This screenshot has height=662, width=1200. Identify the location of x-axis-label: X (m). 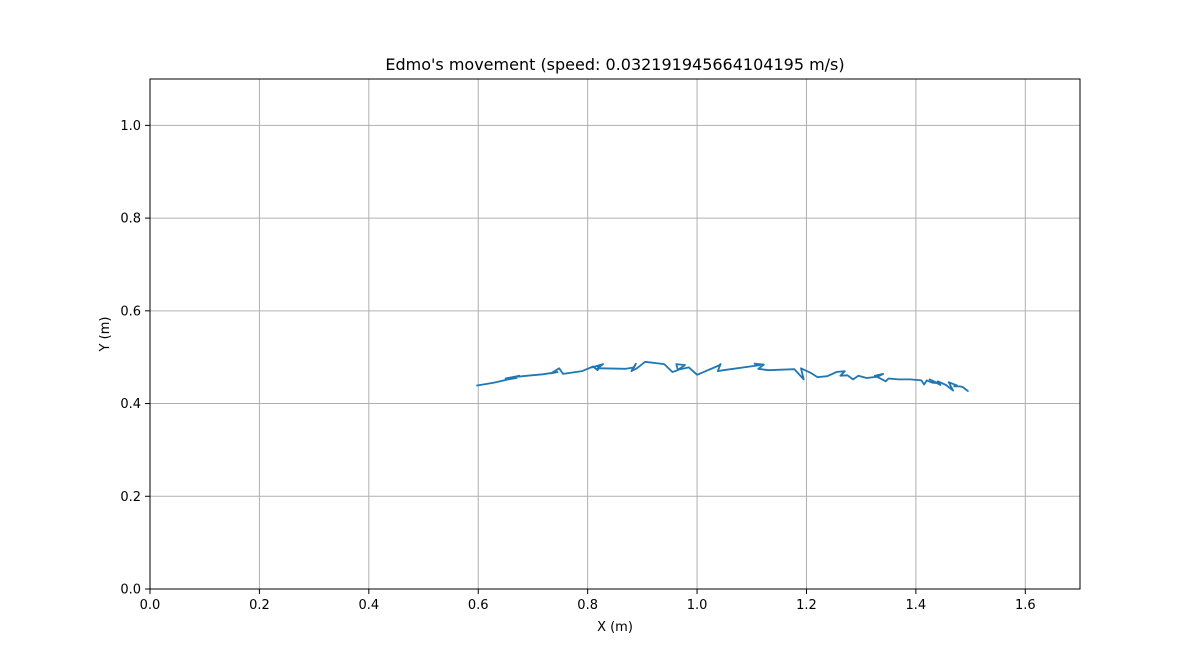
(615, 627).